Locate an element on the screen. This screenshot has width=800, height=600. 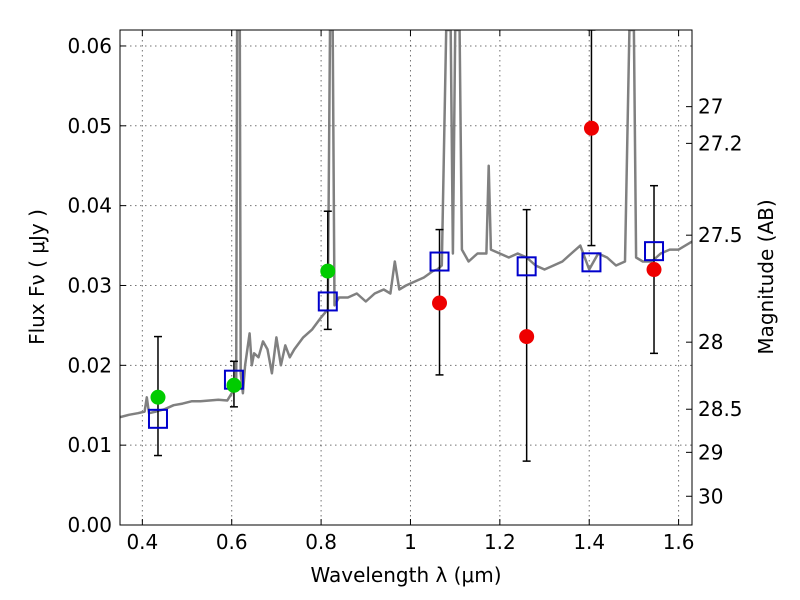
right-axis-title: Magnitude (AB) is located at coordinates (766, 276).